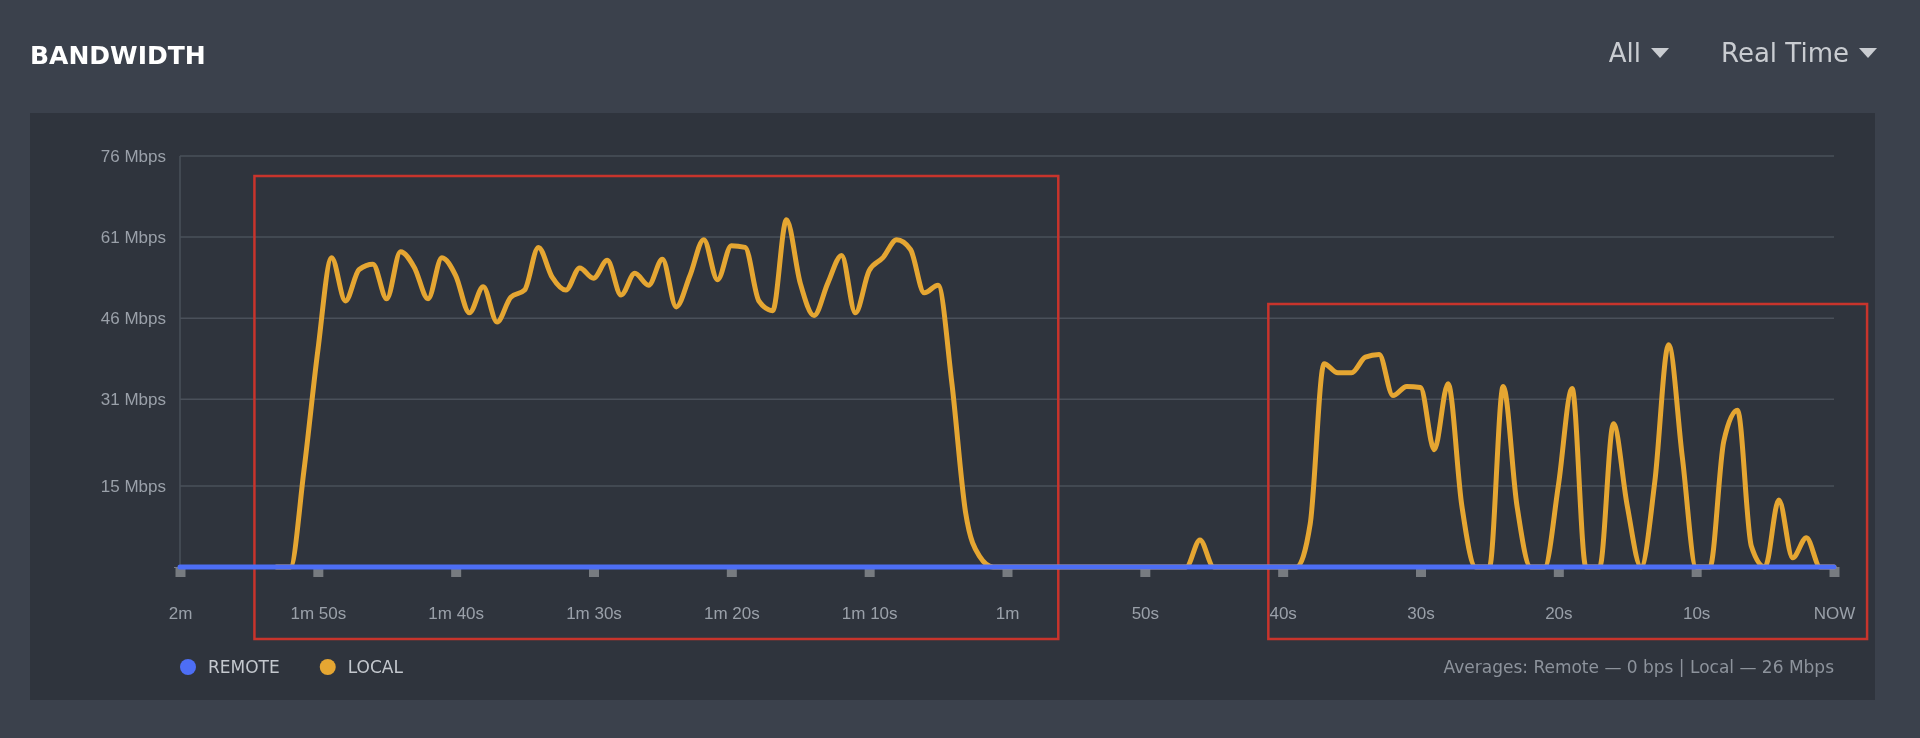 The height and width of the screenshot is (738, 1920). What do you see at coordinates (1696, 614) in the screenshot?
I see `x-tick-label: 10s` at bounding box center [1696, 614].